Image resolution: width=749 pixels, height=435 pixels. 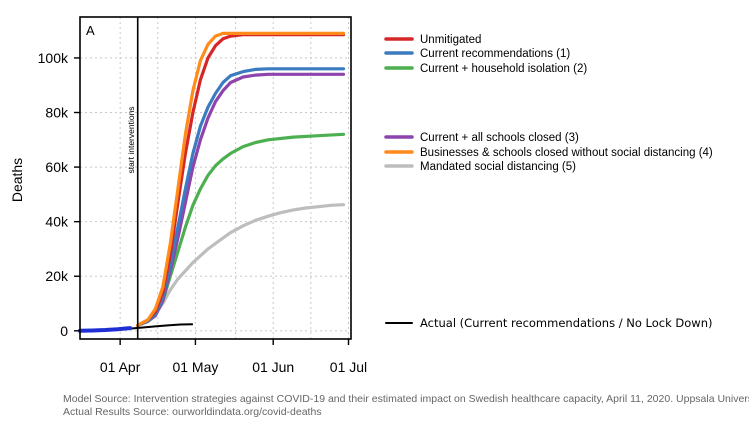 What do you see at coordinates (233, 357) in the screenshot?
I see `x-axis: 01 Apr 01 May 01 Jun 01 Jul` at bounding box center [233, 357].